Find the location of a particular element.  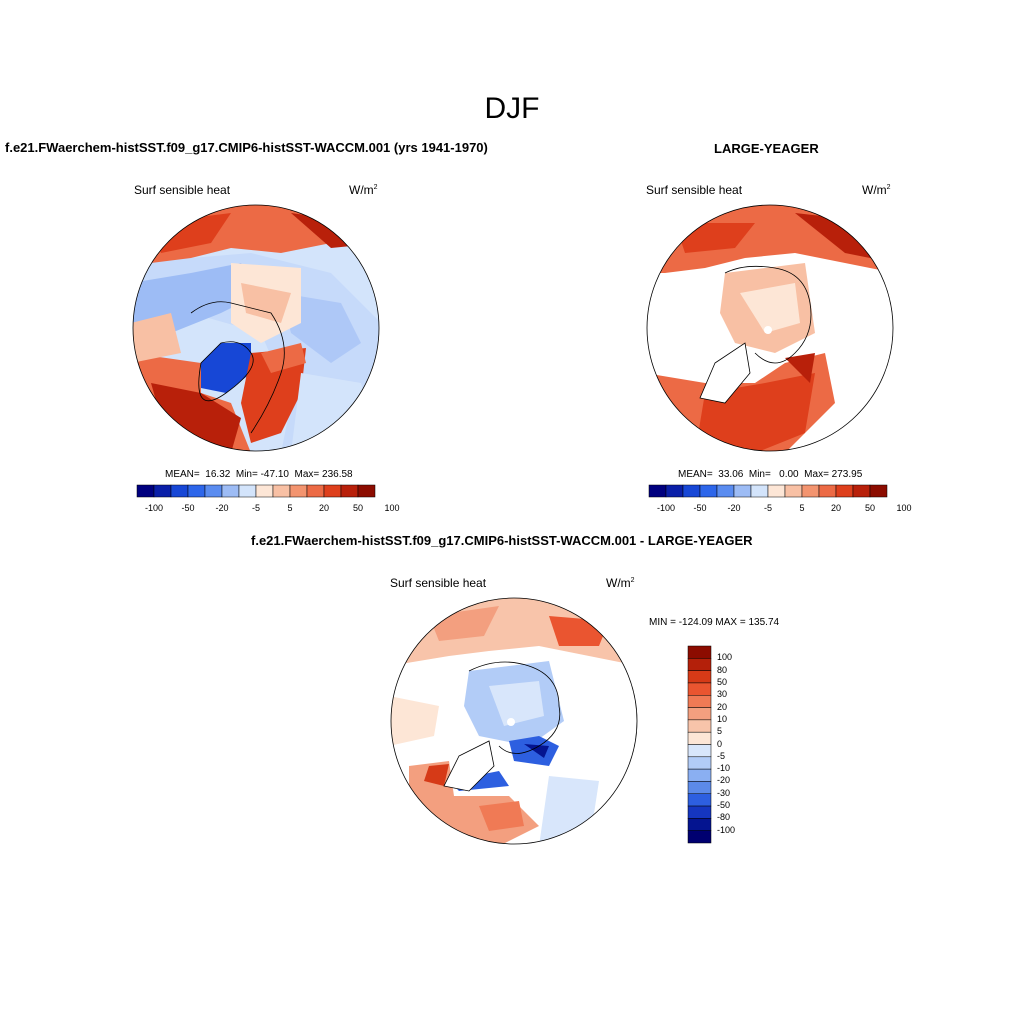

difference-field-label: Surf sensible heat is located at coordinates (438, 583).